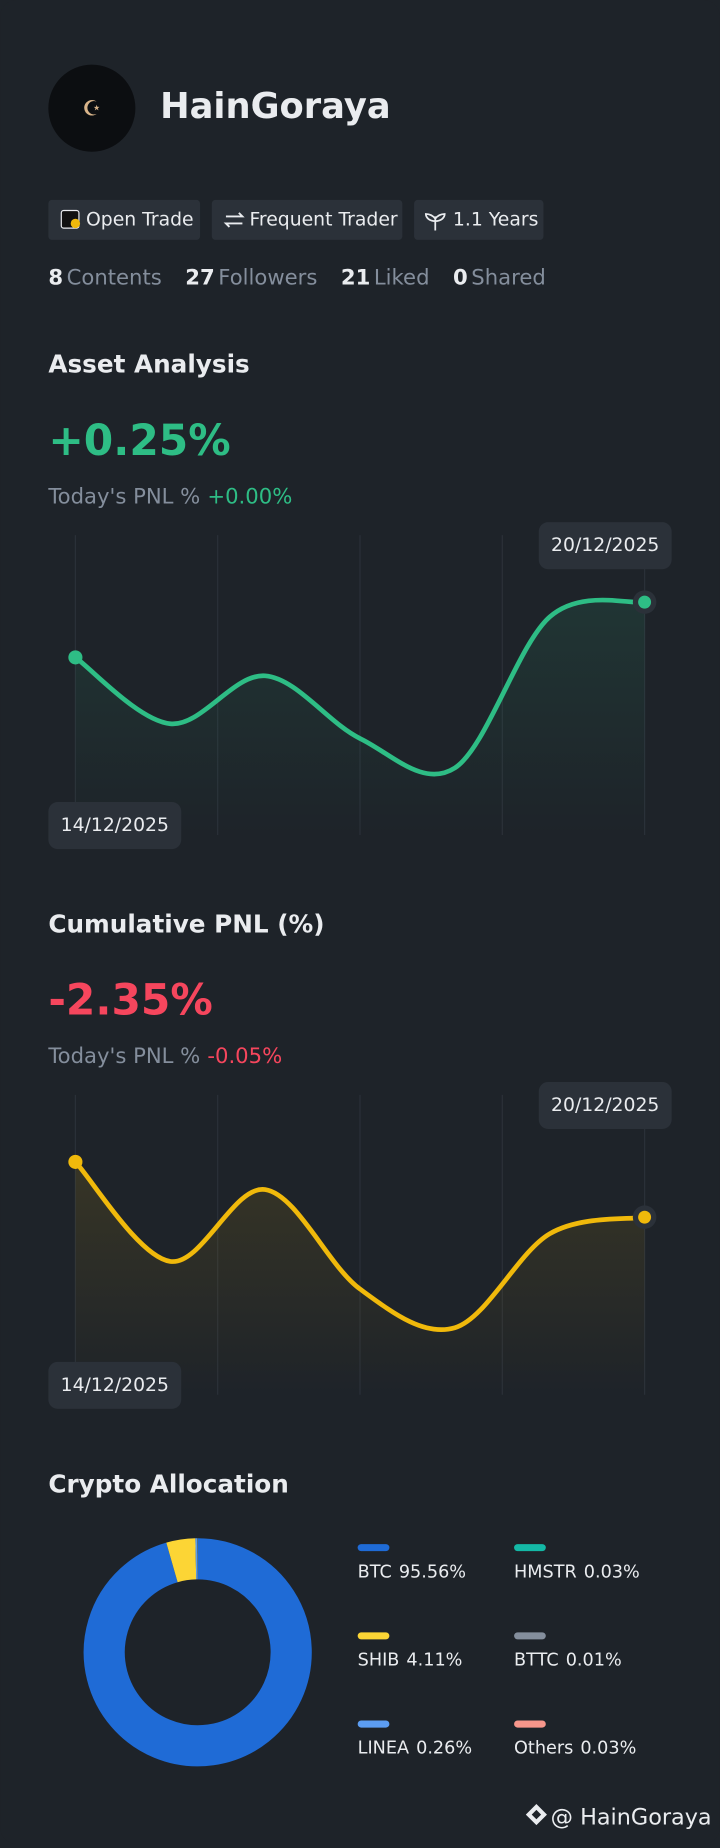 The image size is (720, 1848). I want to click on stat-count: 8, so click(55, 277).